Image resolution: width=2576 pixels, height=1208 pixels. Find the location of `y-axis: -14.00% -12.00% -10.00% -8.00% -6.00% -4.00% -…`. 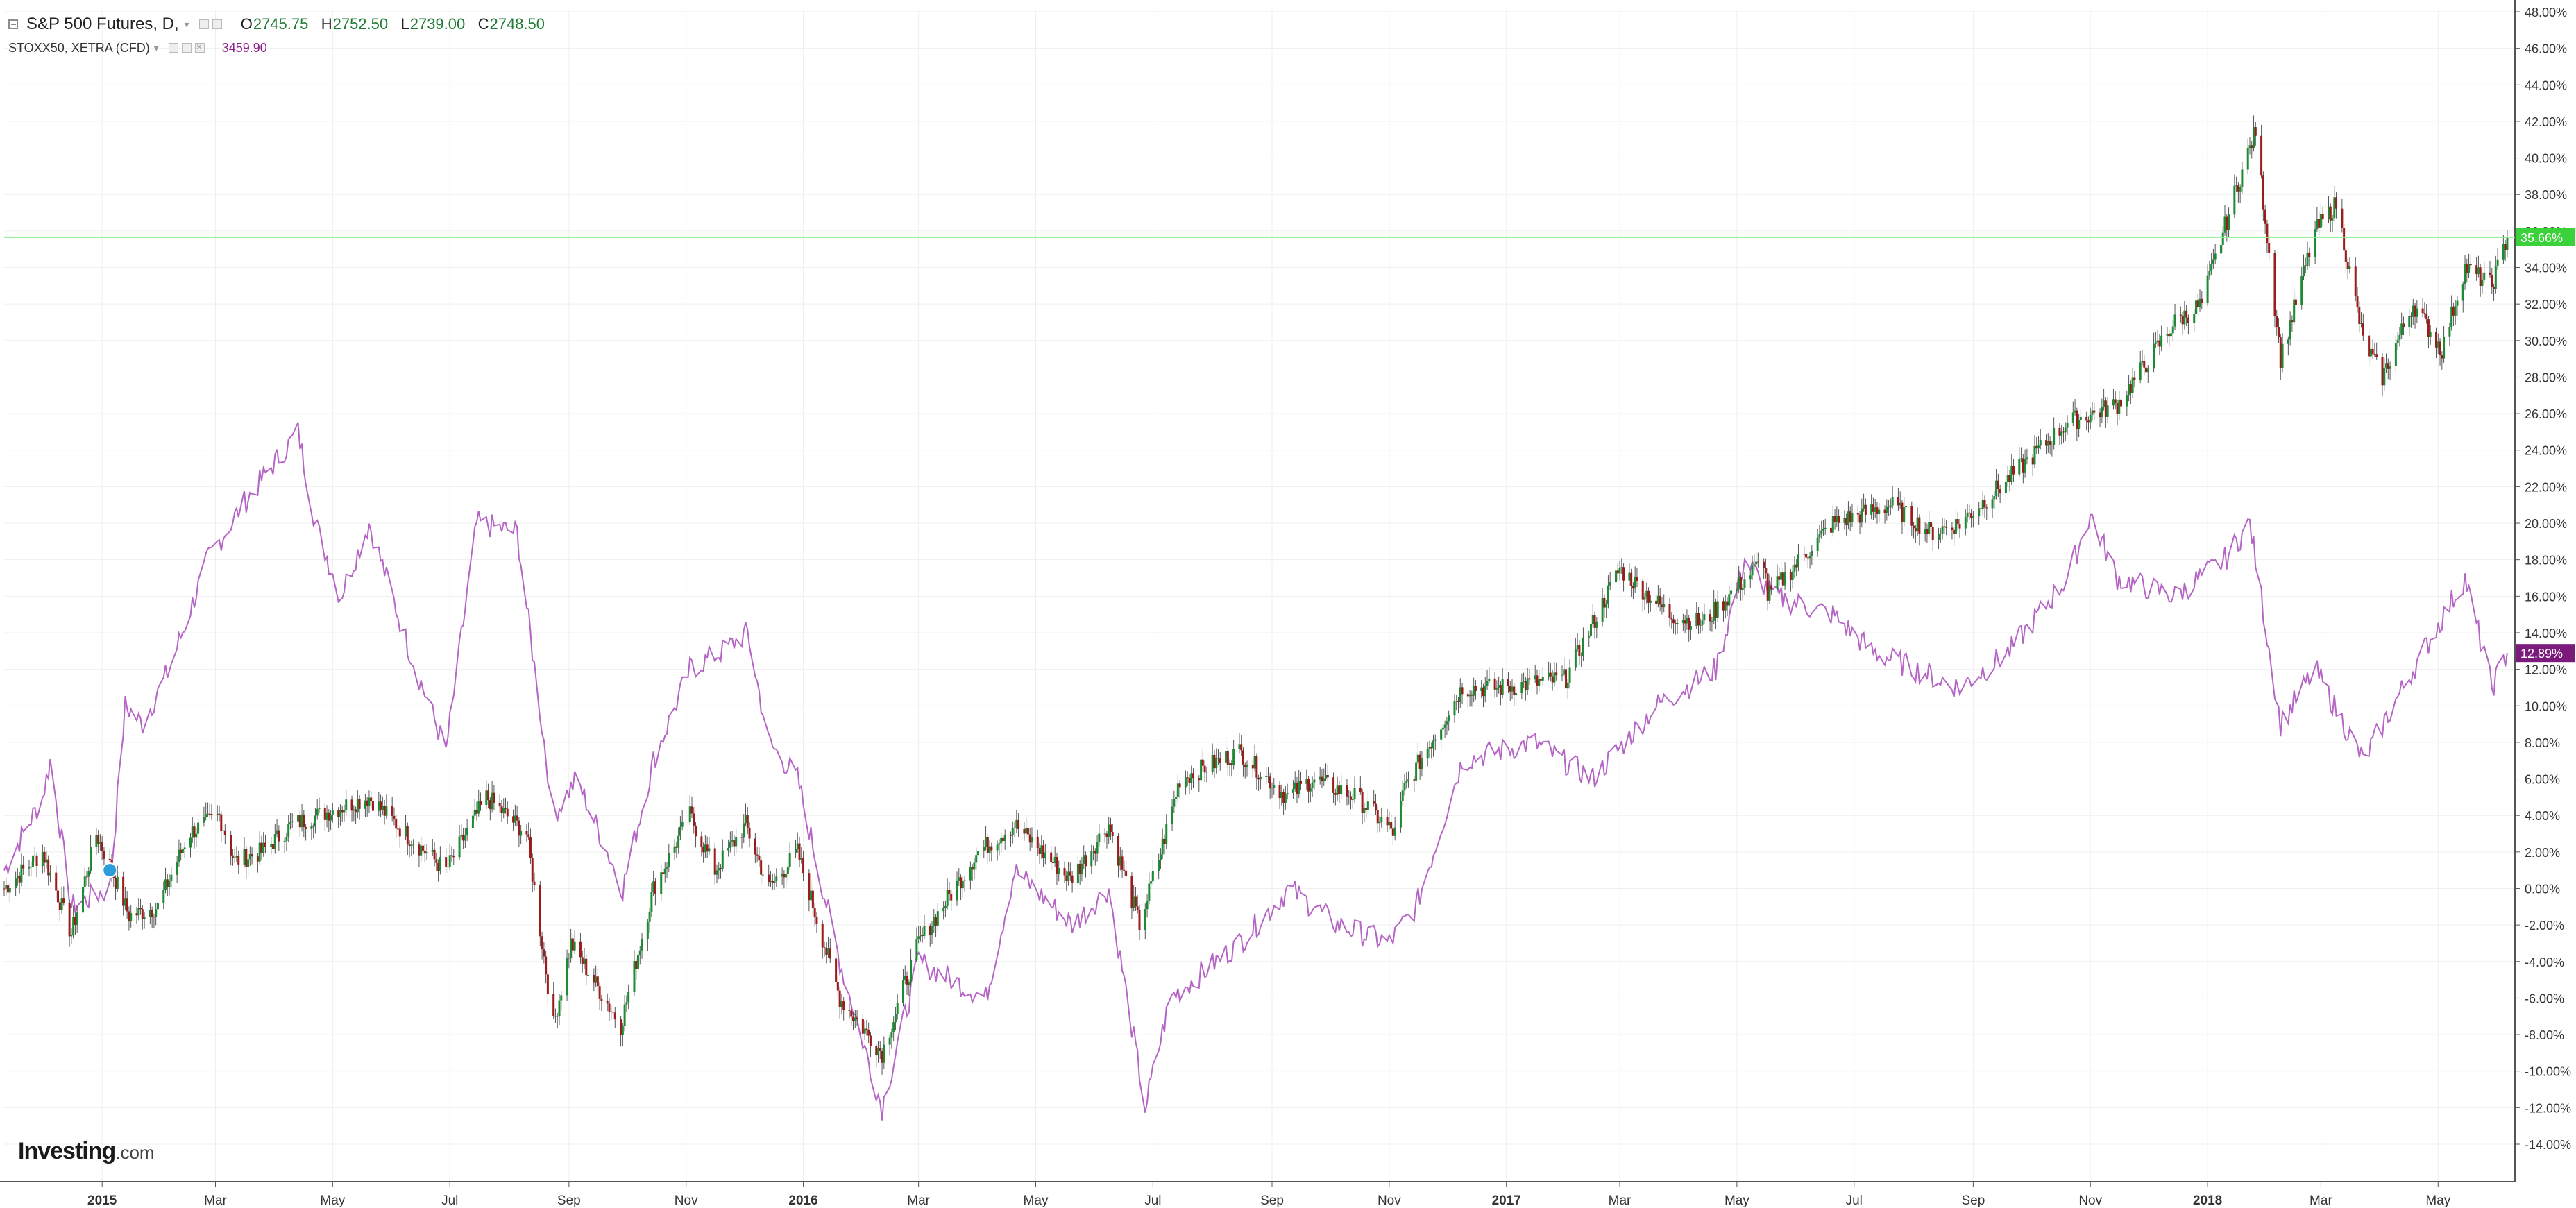

y-axis: -14.00% -12.00% -10.00% -8.00% -6.00% -4.00% -… is located at coordinates (2542, 591).